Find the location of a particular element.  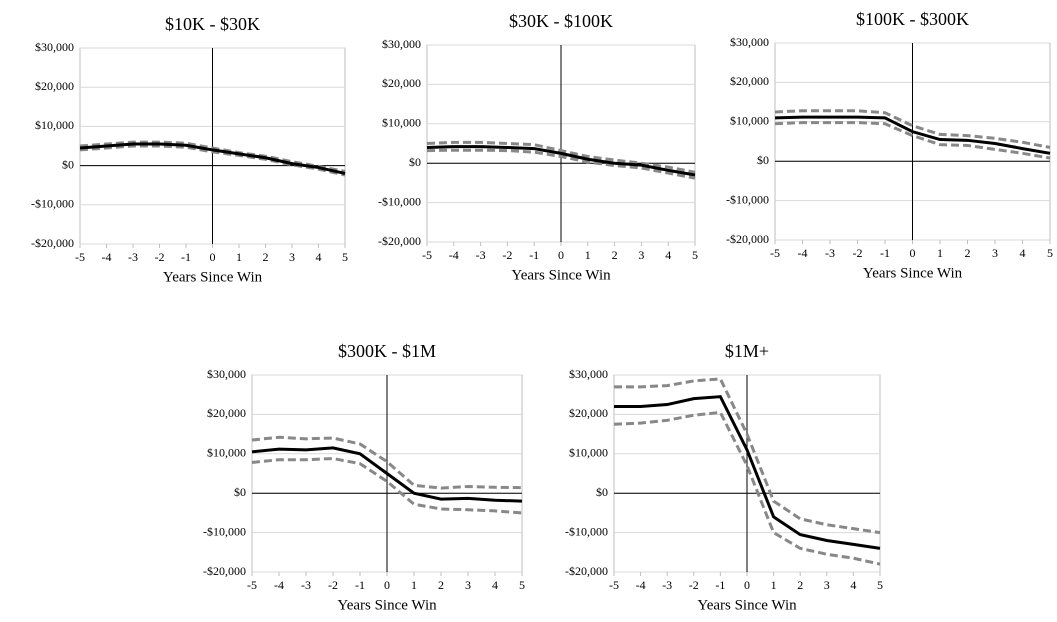

chart-title: $30K - $100K is located at coordinates (561, 21).